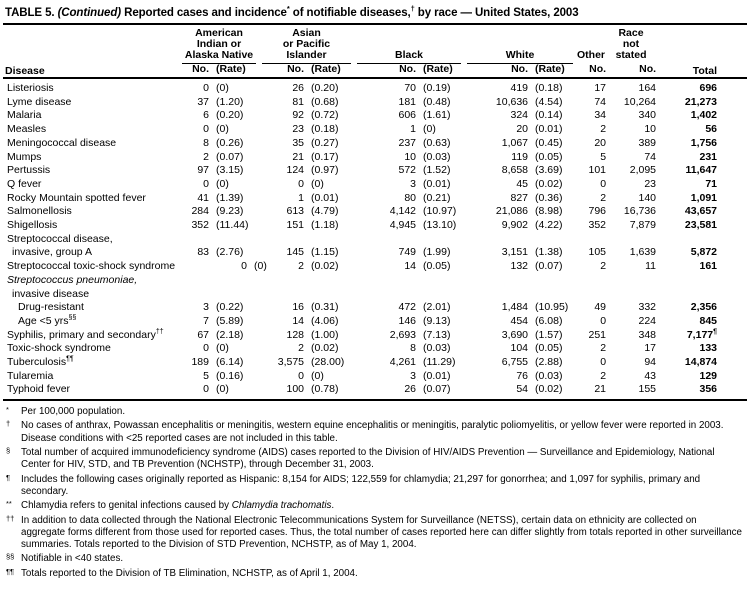 Image resolution: width=750 pixels, height=598 pixels. I want to click on group-header-line: American, so click(219, 33).